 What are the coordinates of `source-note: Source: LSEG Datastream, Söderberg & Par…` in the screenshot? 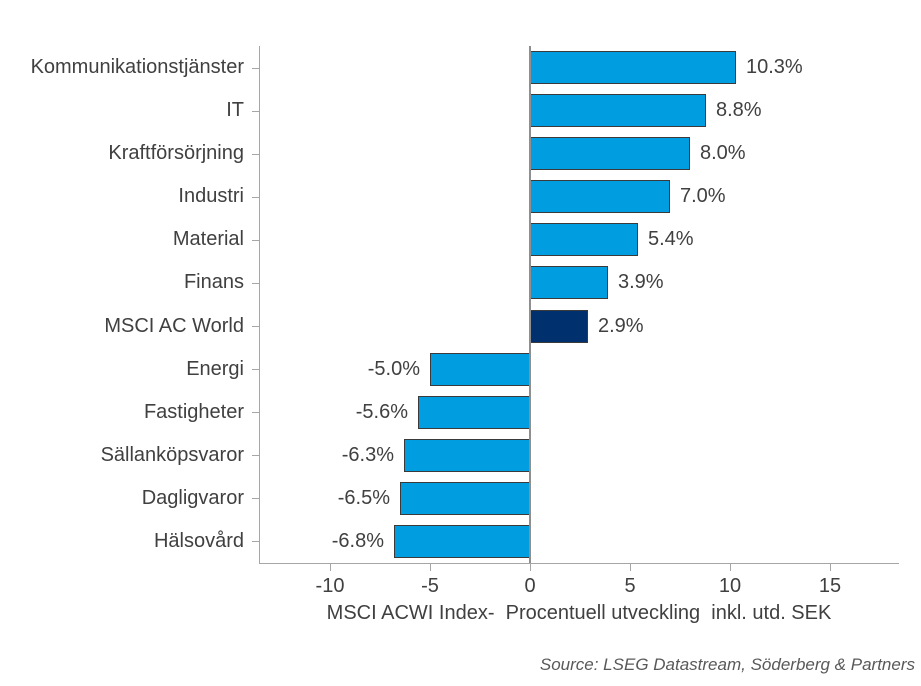 It's located at (727, 664).